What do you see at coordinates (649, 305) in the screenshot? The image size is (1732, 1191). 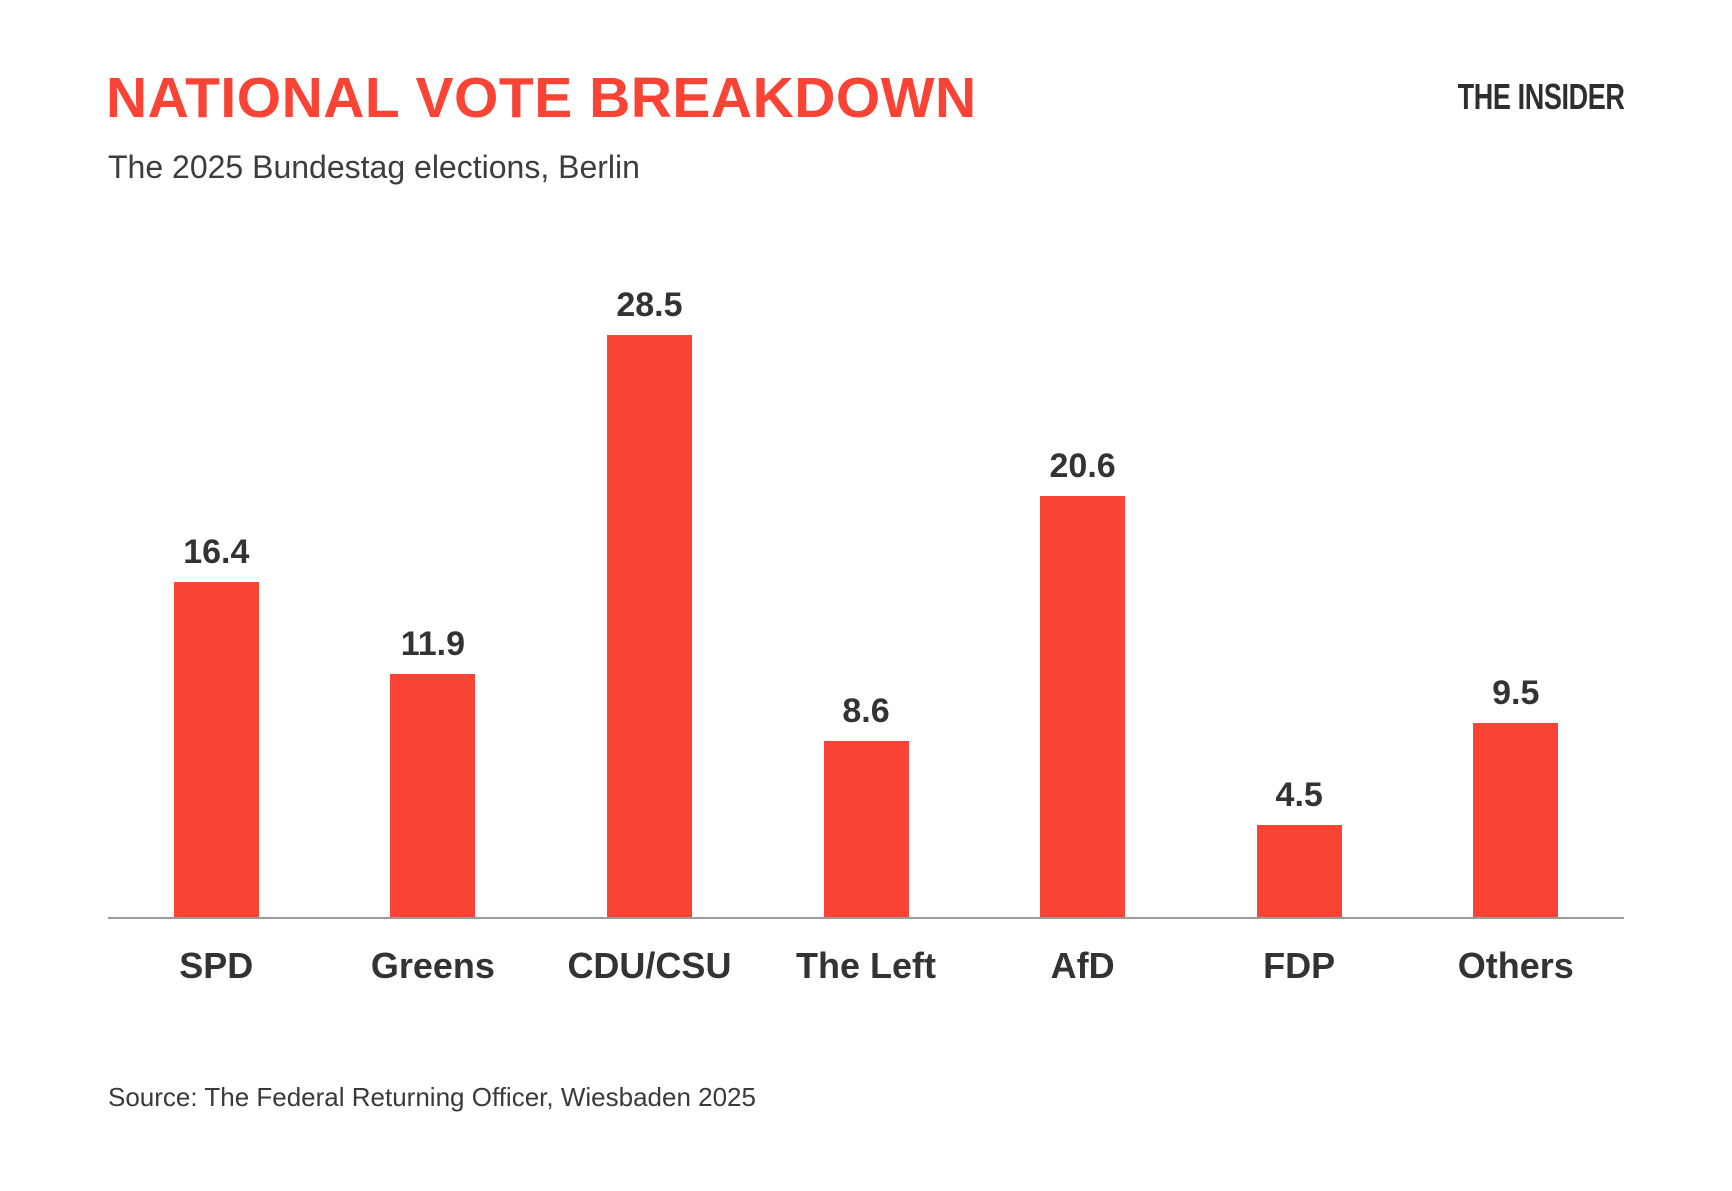 I see `value-label: 28.5` at bounding box center [649, 305].